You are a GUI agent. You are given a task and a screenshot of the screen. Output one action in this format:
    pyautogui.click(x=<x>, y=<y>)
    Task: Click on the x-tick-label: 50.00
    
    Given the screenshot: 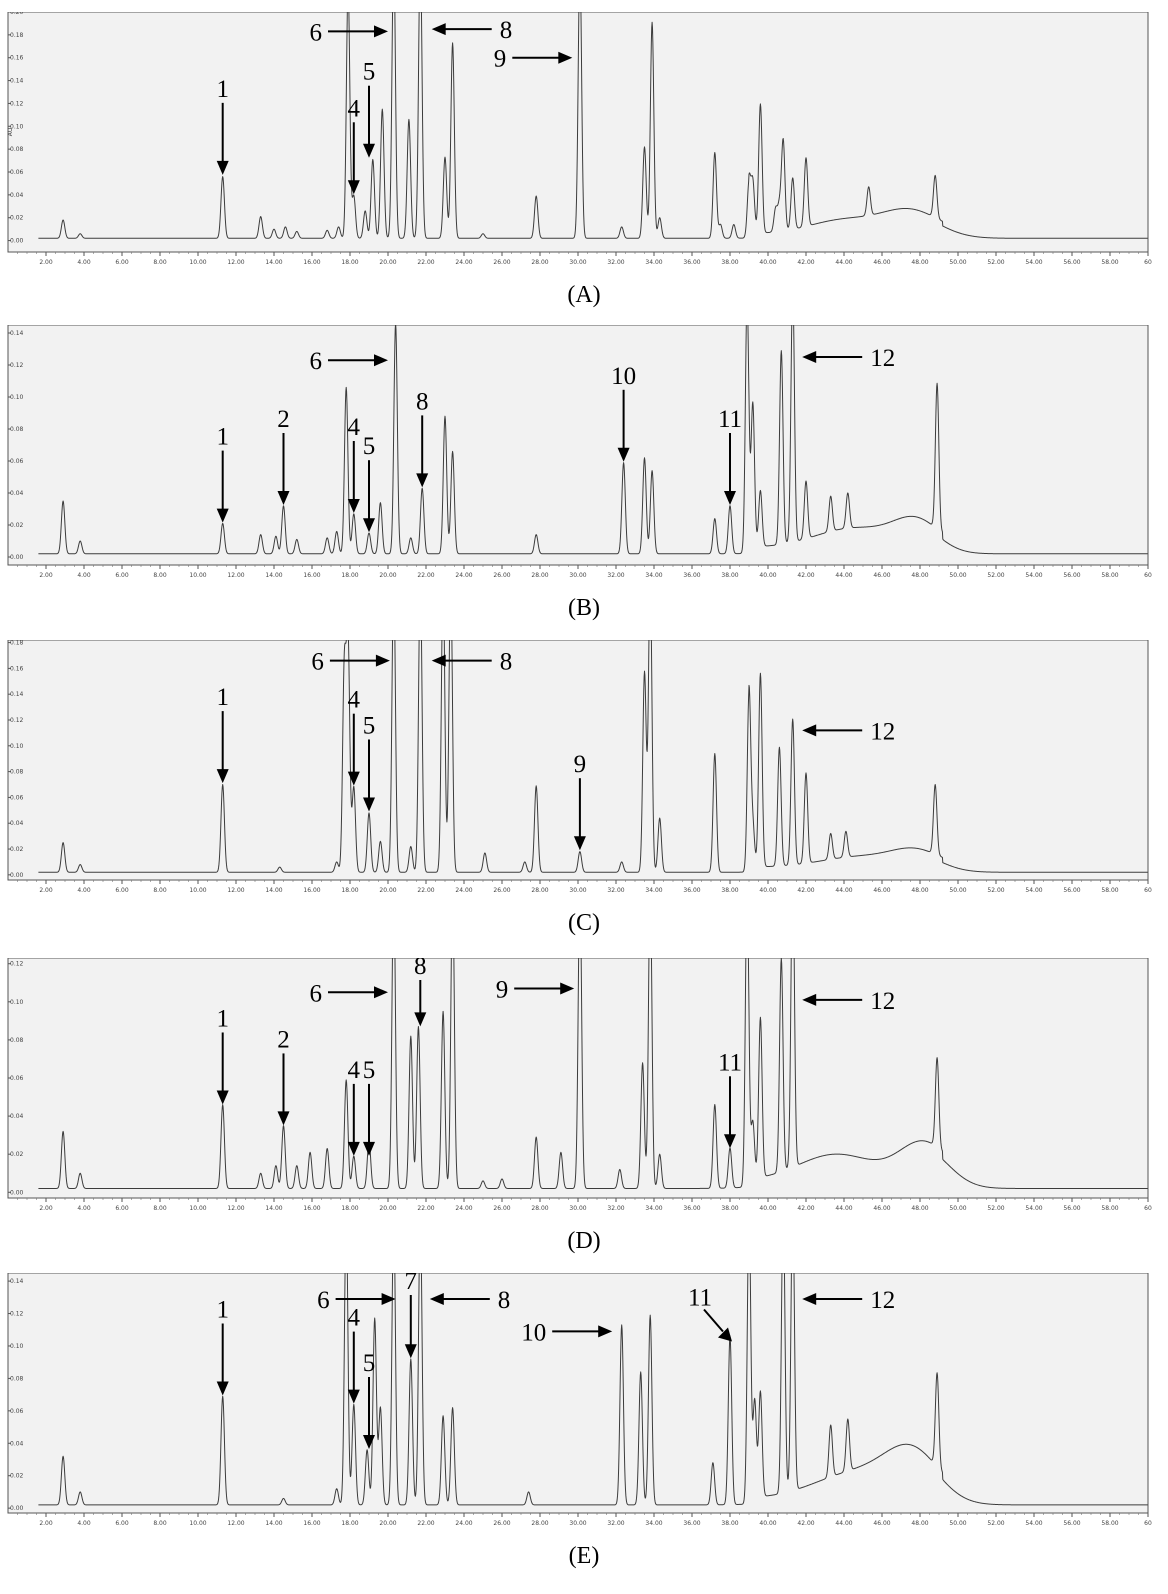 What is the action you would take?
    pyautogui.click(x=957, y=890)
    